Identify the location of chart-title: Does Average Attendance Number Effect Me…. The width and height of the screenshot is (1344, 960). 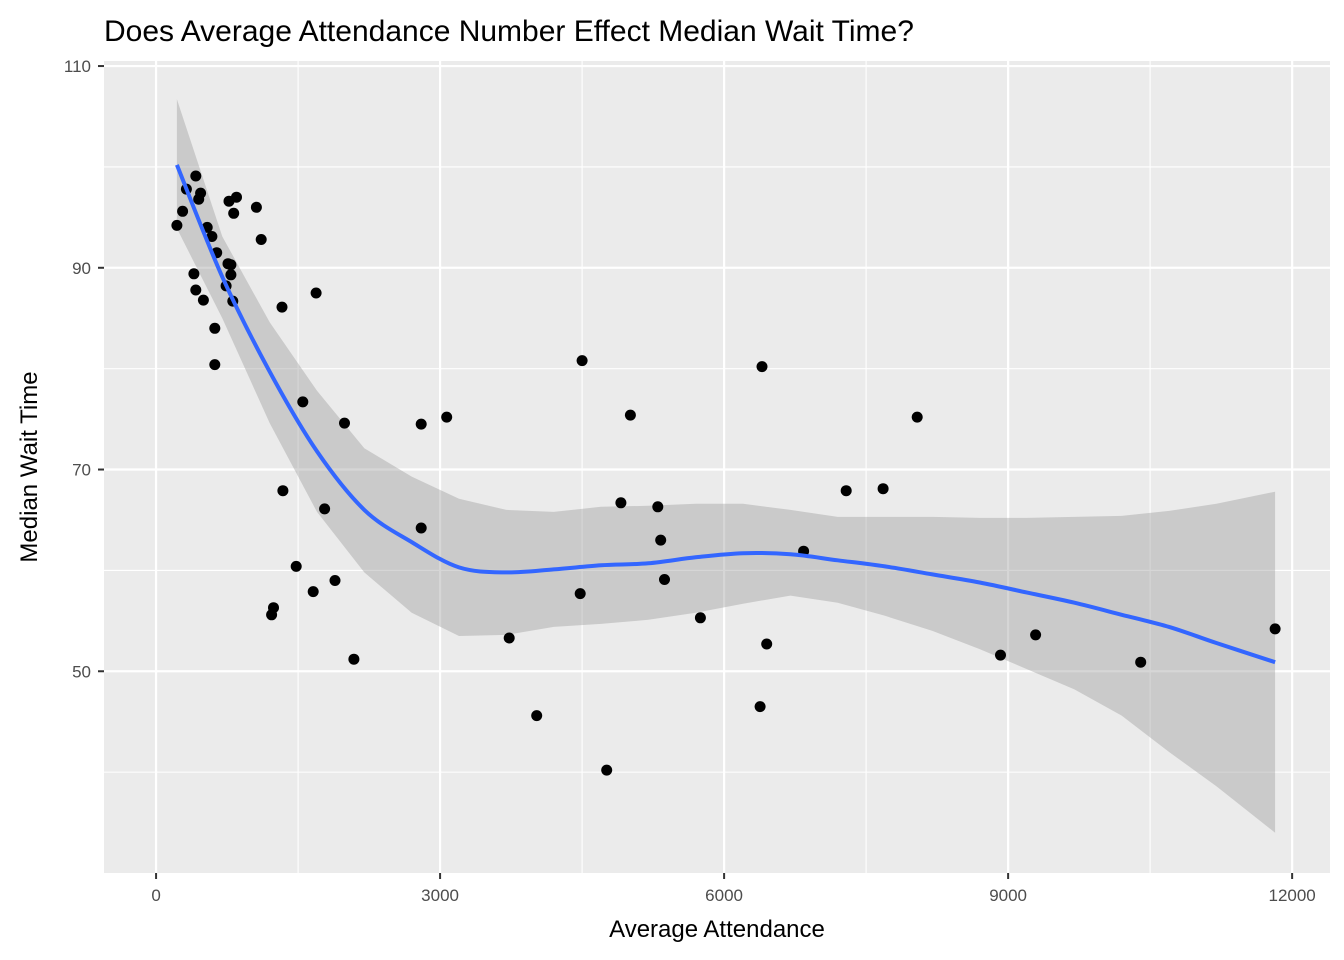
(509, 31).